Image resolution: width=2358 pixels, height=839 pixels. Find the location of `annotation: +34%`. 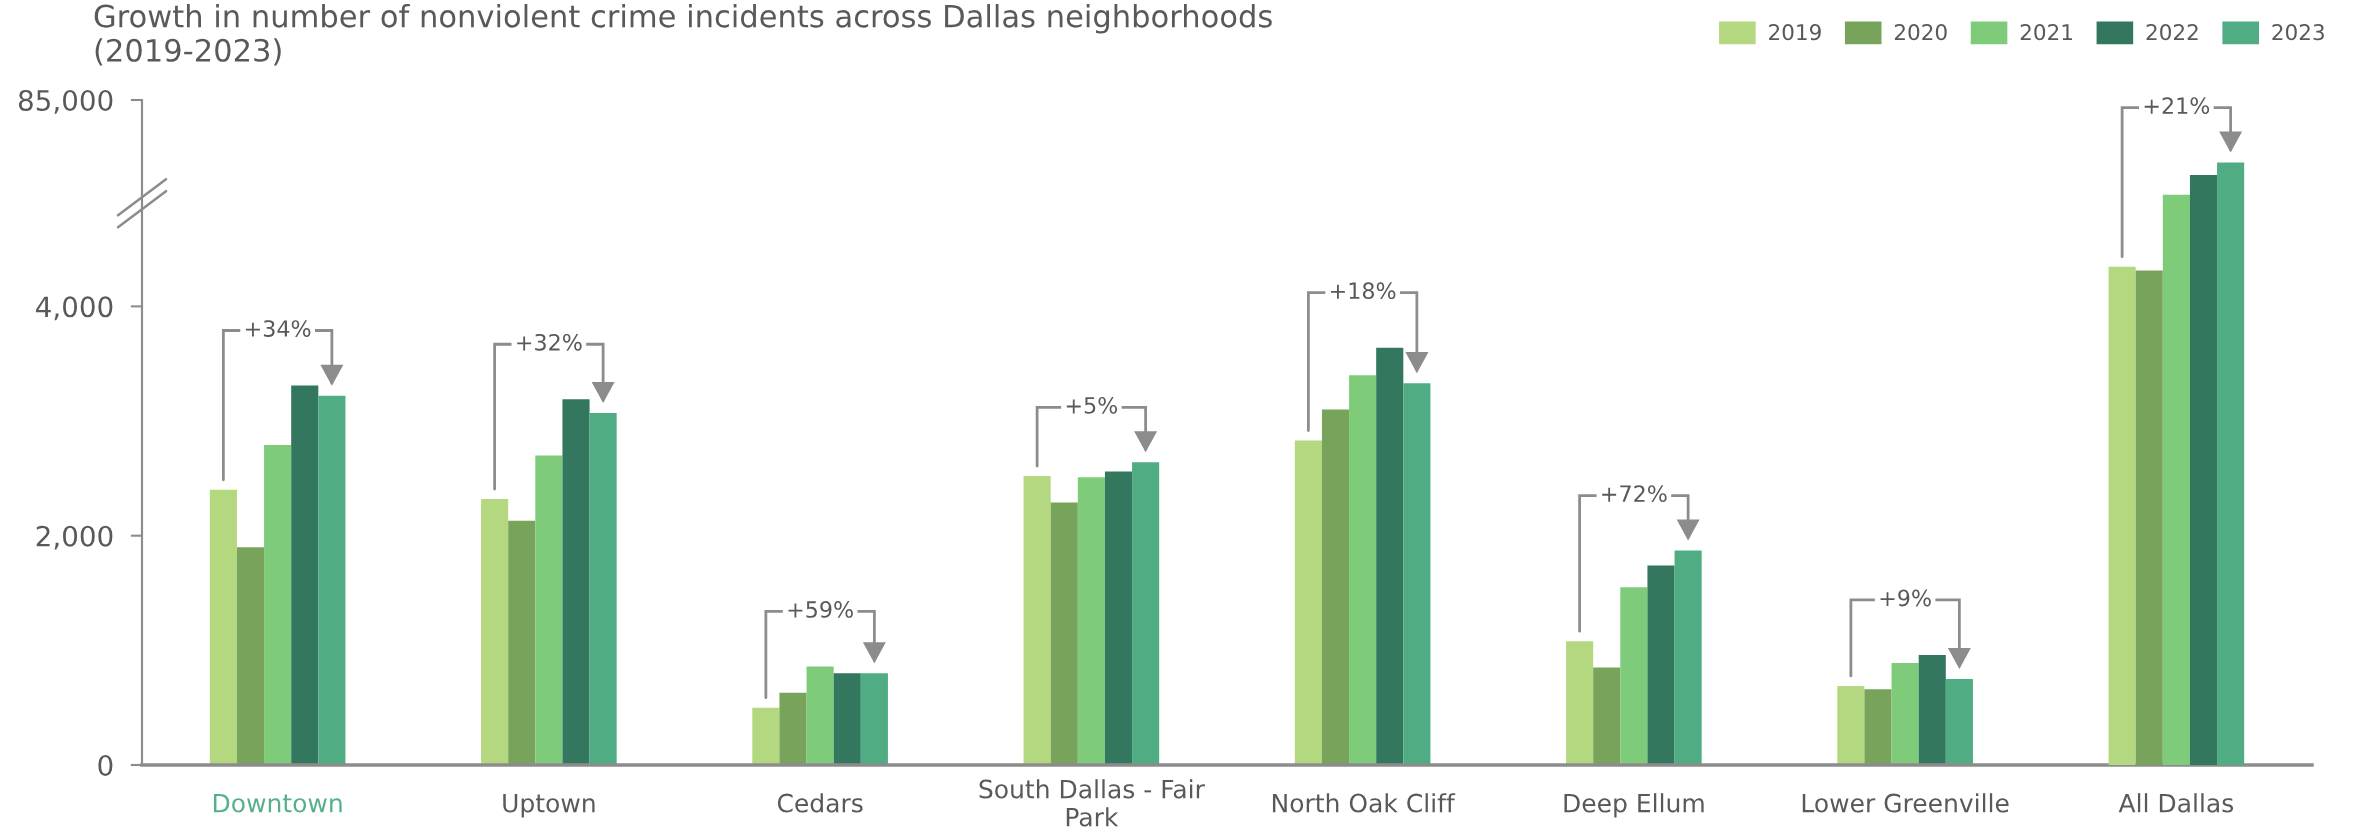

annotation: +34% is located at coordinates (278, 328).